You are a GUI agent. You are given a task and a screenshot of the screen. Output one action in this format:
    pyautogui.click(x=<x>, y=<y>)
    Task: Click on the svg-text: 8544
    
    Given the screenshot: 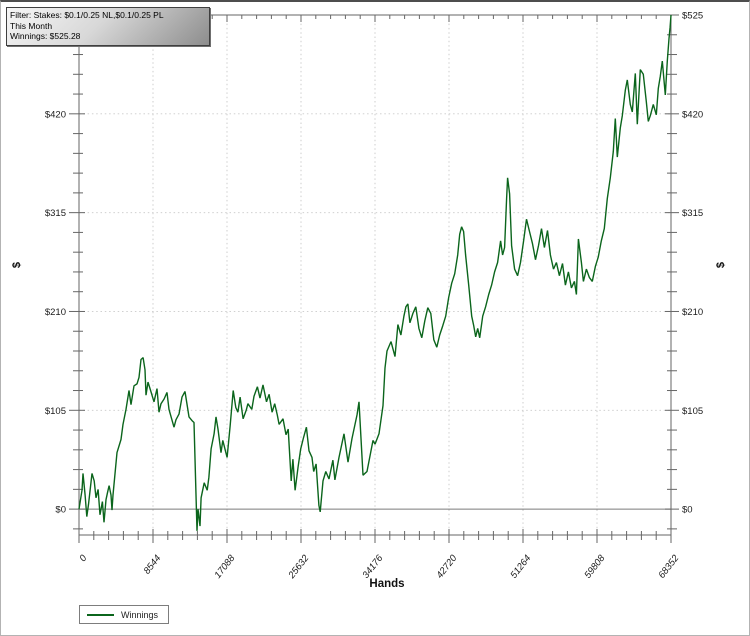 What is the action you would take?
    pyautogui.click(x=153, y=564)
    